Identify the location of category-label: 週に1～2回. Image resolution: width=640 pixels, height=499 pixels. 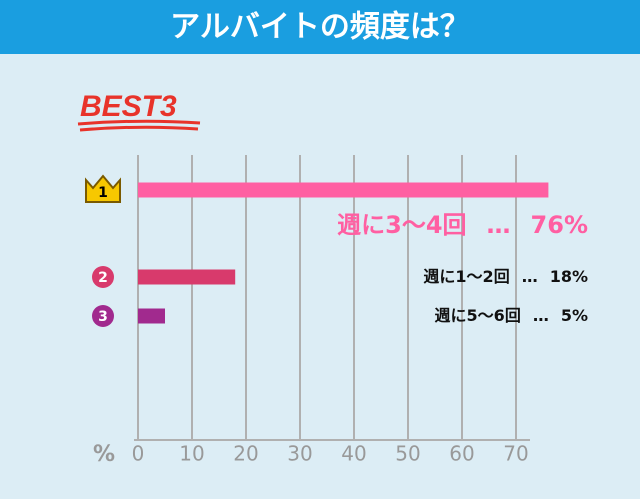
(466, 276).